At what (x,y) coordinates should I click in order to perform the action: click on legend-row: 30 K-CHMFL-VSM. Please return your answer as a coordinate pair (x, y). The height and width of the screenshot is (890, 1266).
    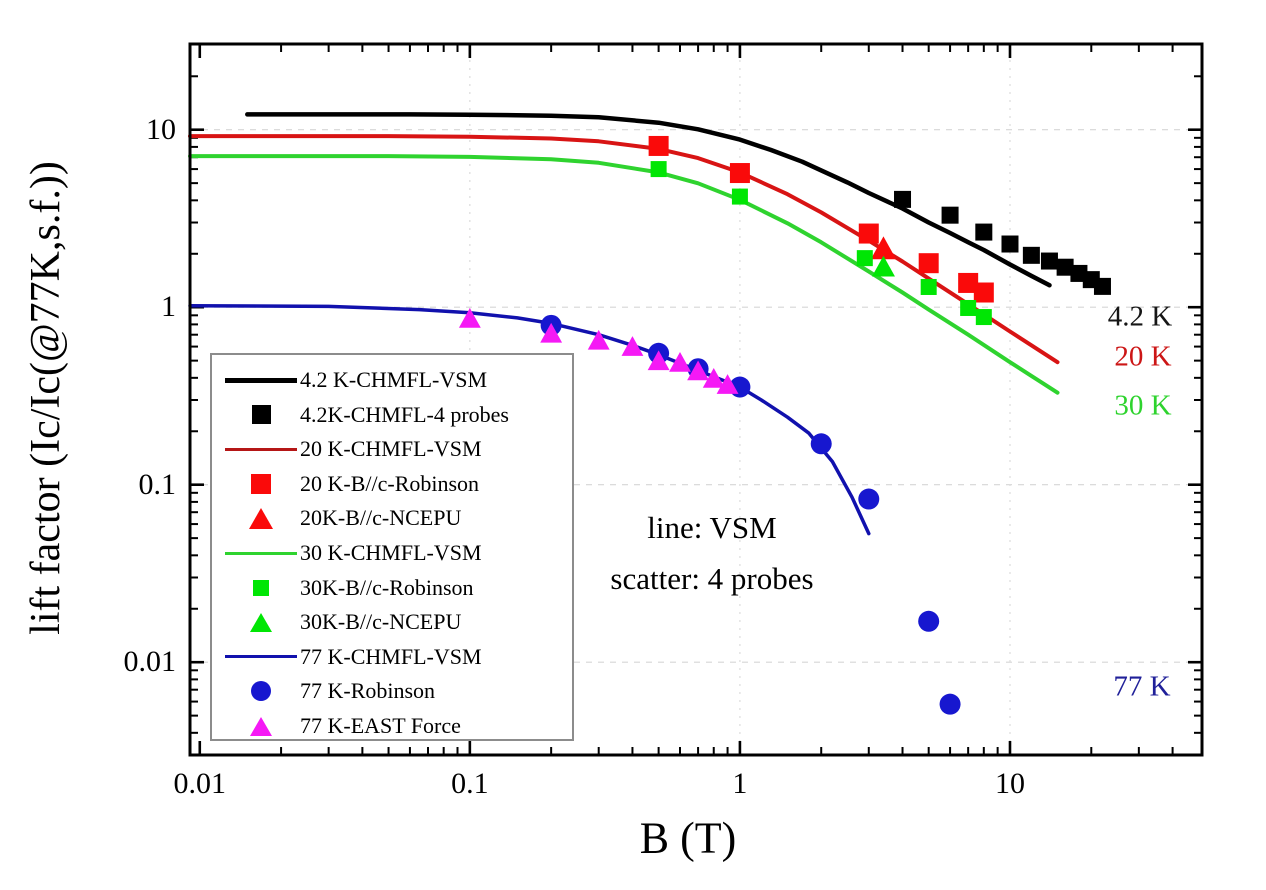
    Looking at the image, I should click on (395, 553).